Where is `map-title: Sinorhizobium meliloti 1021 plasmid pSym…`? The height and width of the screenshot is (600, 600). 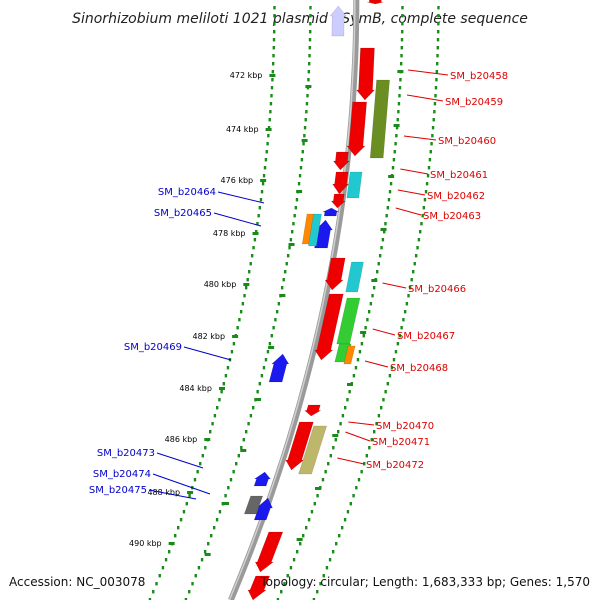
map-title: Sinorhizobium meliloti 1021 plasmid pSym… is located at coordinates (300, 19).